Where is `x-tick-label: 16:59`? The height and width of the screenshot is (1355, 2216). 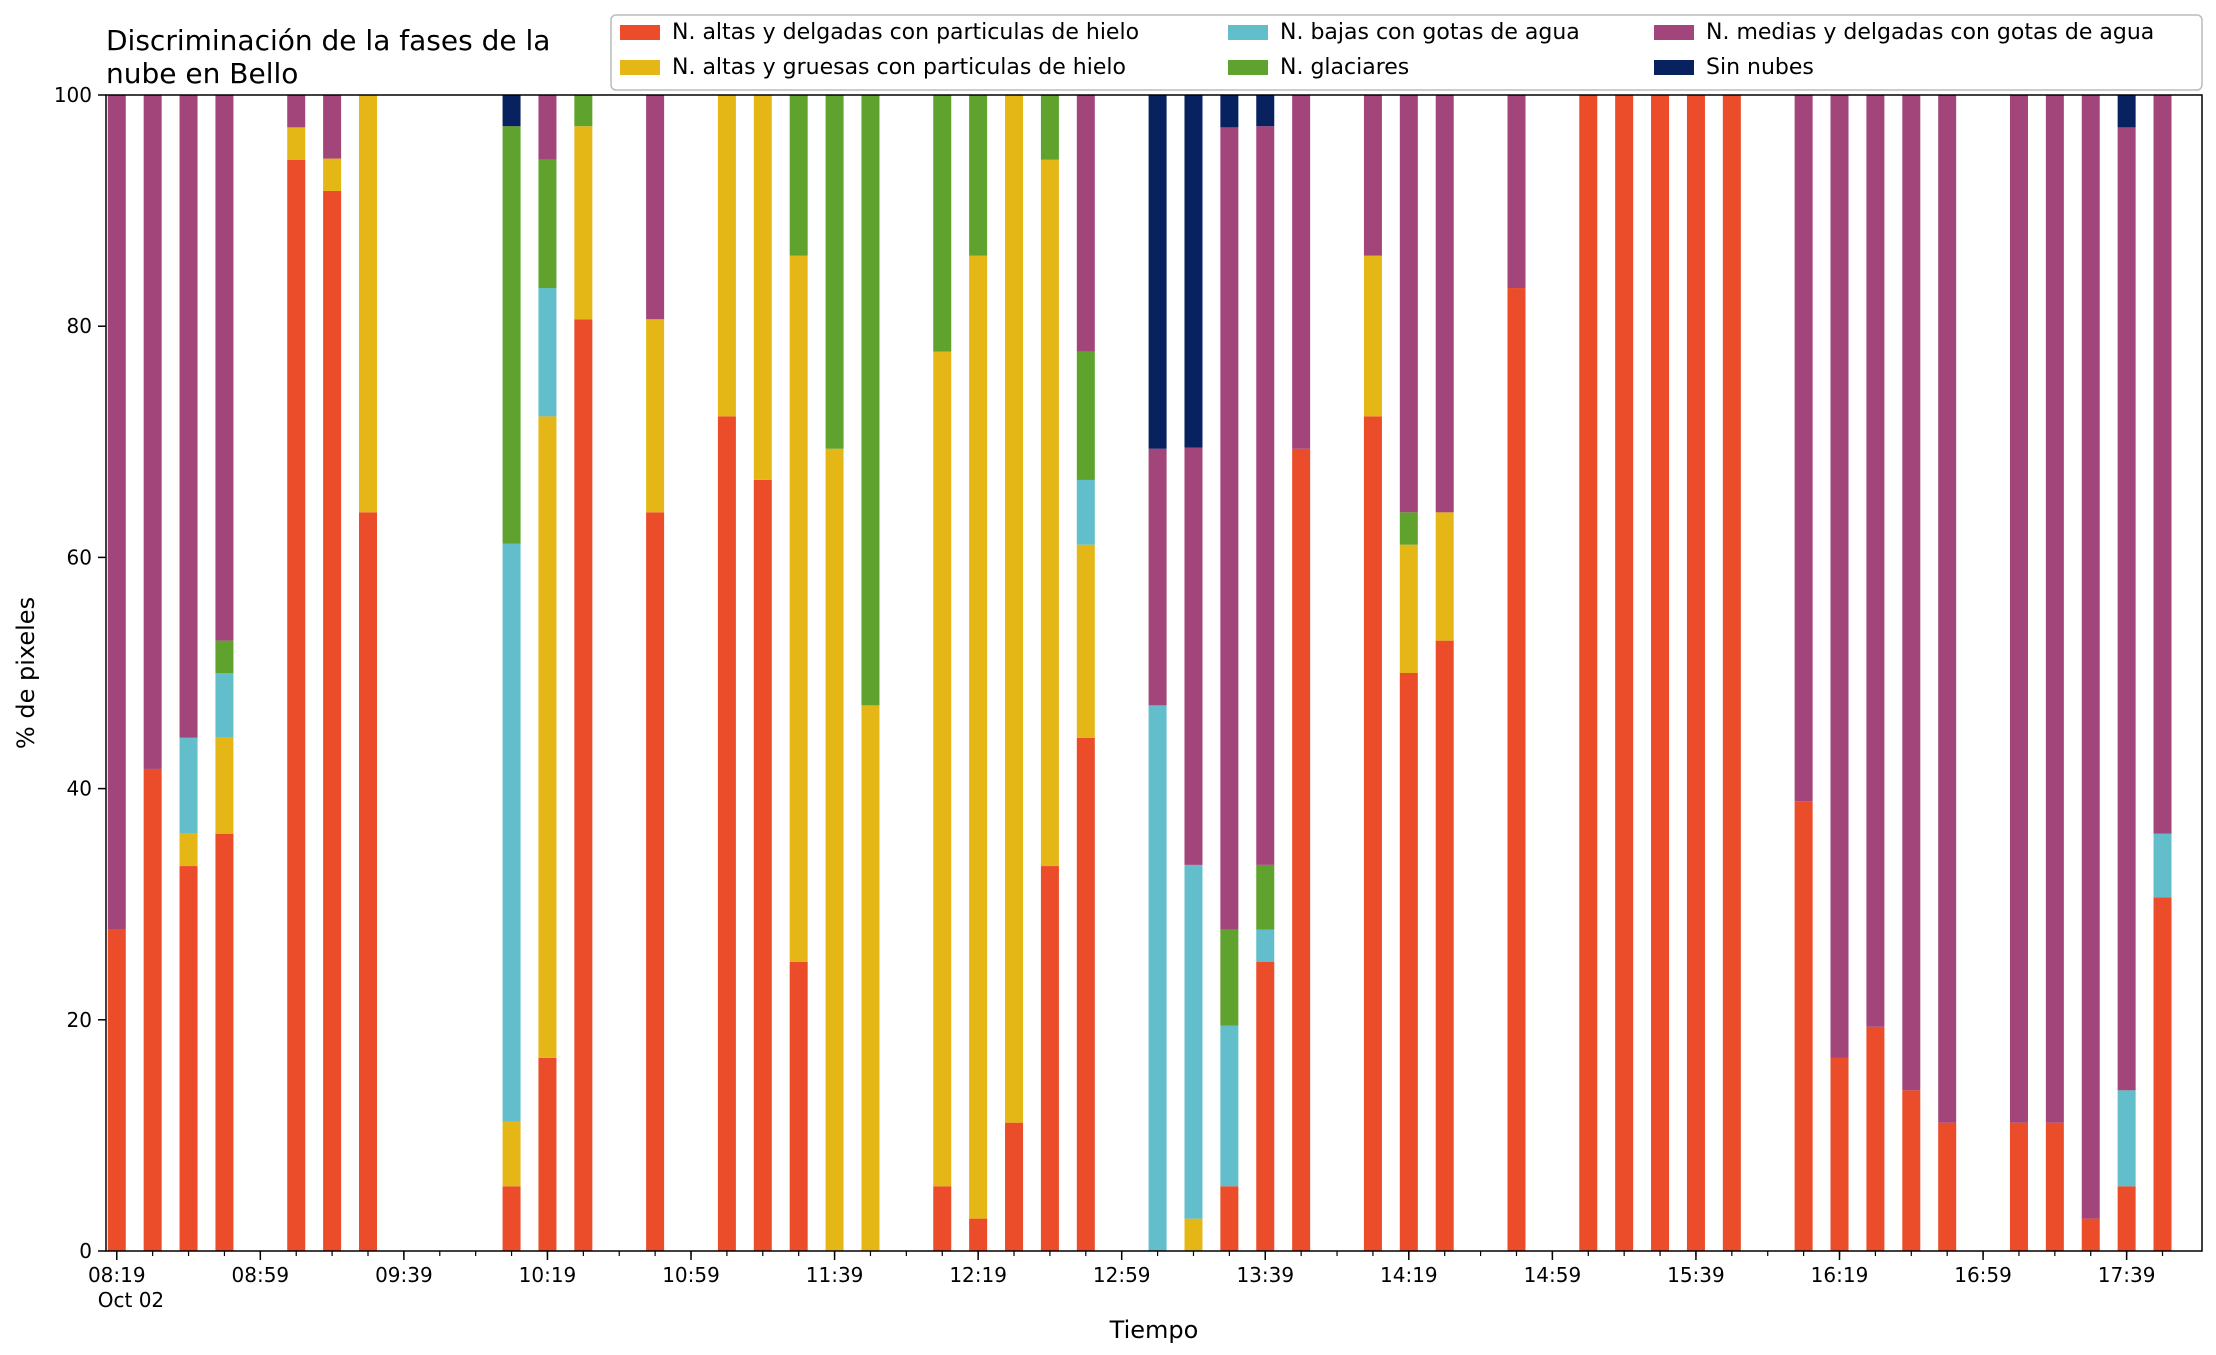
x-tick-label: 16:59 is located at coordinates (1983, 1275).